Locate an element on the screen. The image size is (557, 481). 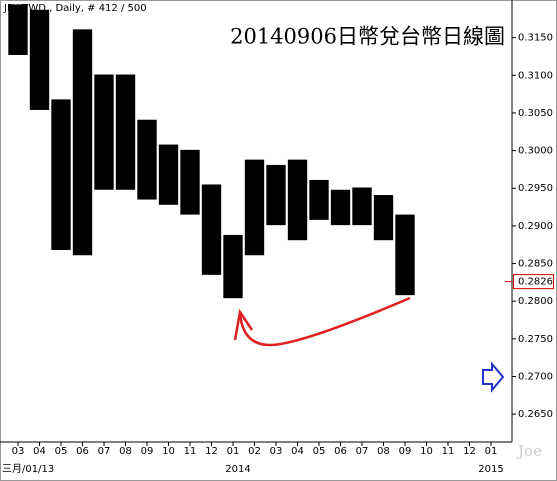
period-label: 三月/01/13 is located at coordinates (28, 469).